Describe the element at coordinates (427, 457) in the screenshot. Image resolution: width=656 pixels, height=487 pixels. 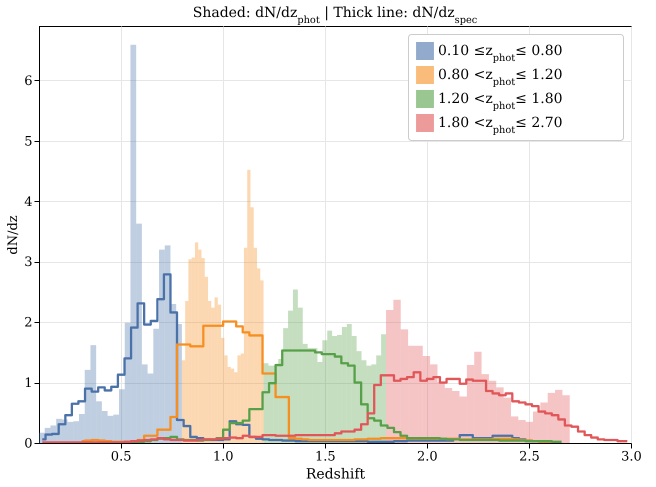
I see `x-tick-label: 2.0` at that location.